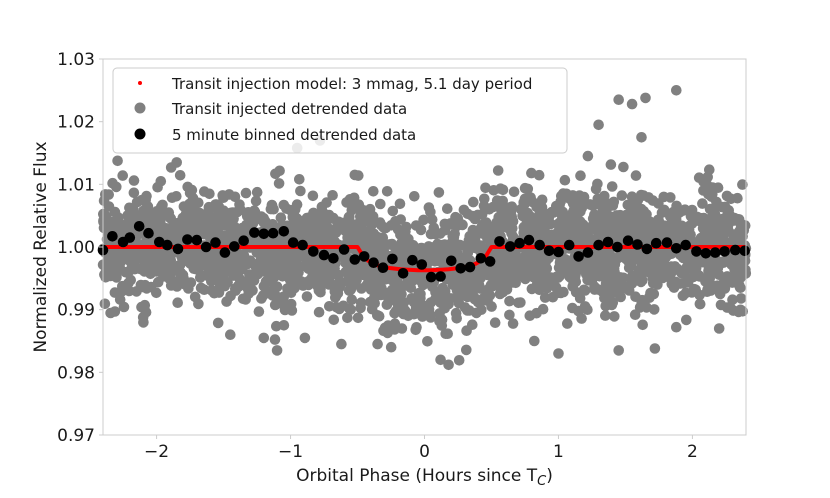  Describe the element at coordinates (76, 373) in the screenshot. I see `y-tick-label: 0.98` at that location.